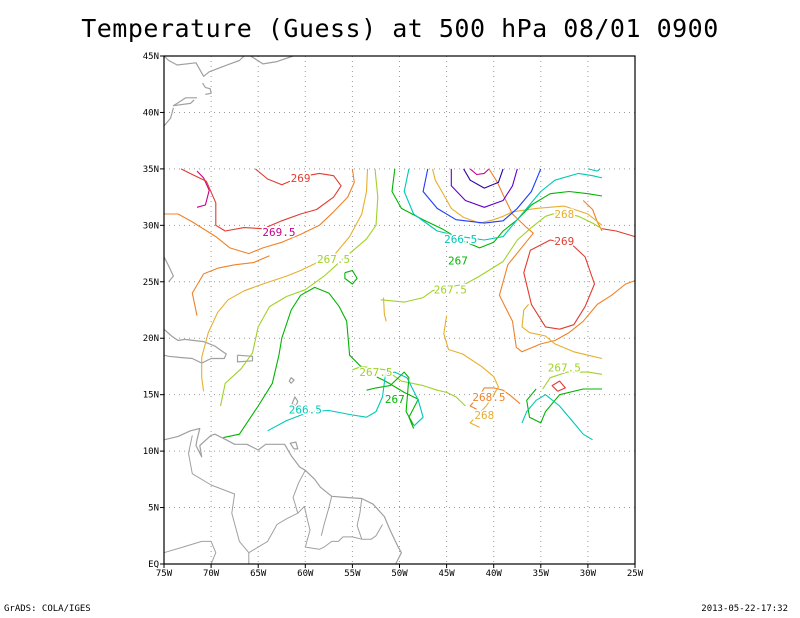 This screenshot has height=618, width=800. Describe the element at coordinates (258, 574) in the screenshot. I see `x-tick-label: 65W` at that location.